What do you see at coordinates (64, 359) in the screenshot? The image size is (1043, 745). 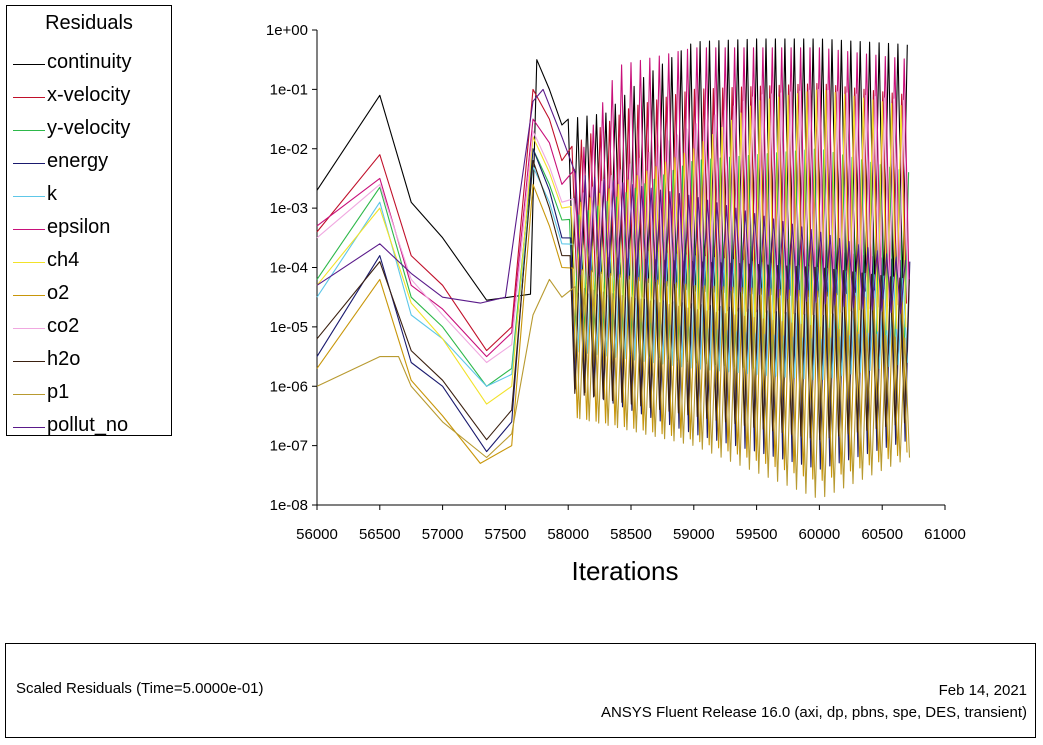 I see `legend-label: h2o` at bounding box center [64, 359].